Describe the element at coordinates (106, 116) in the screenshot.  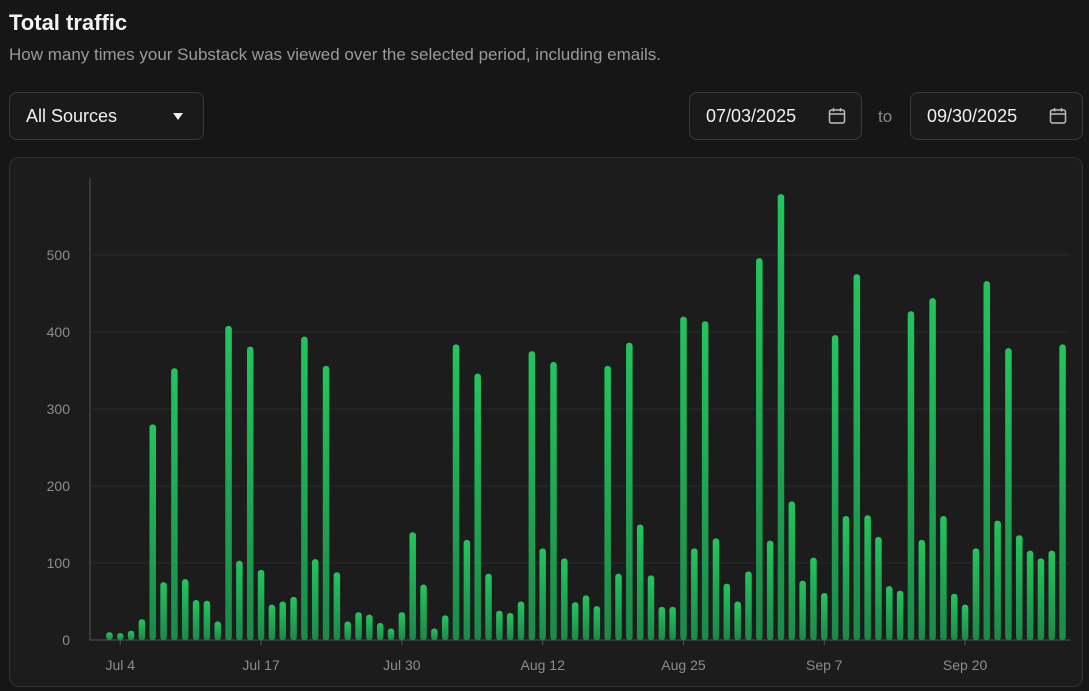
I see `source-dropdown: All Sources` at that location.